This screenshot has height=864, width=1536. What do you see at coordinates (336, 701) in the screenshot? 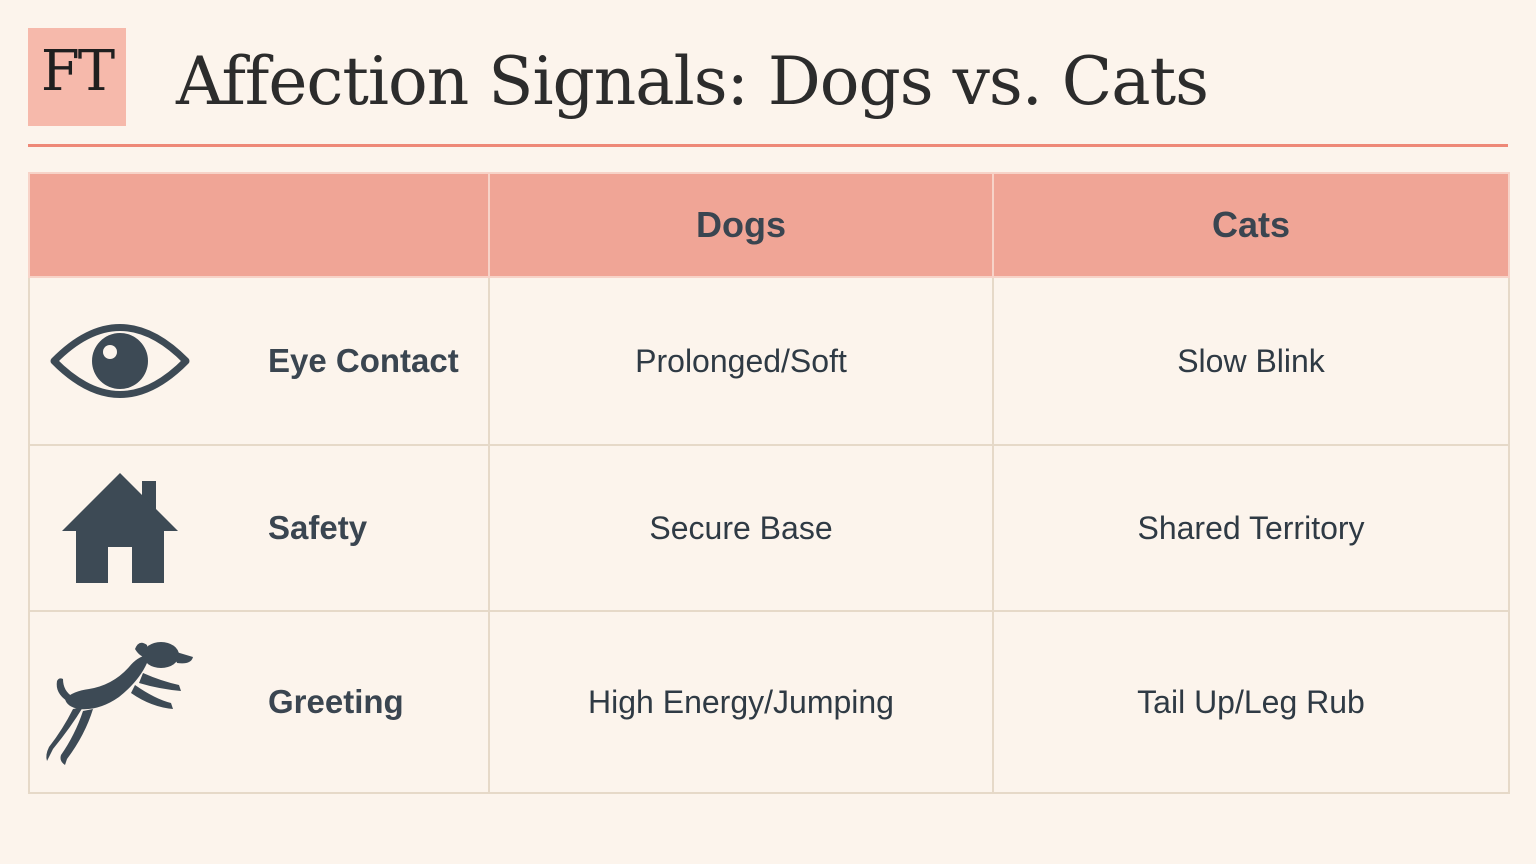
I see `signal-label: Greeting` at bounding box center [336, 701].